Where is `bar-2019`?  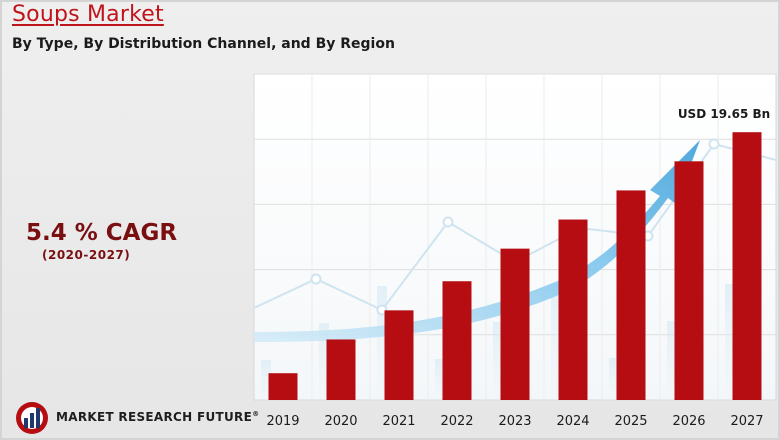
bar-2019 is located at coordinates (283, 386).